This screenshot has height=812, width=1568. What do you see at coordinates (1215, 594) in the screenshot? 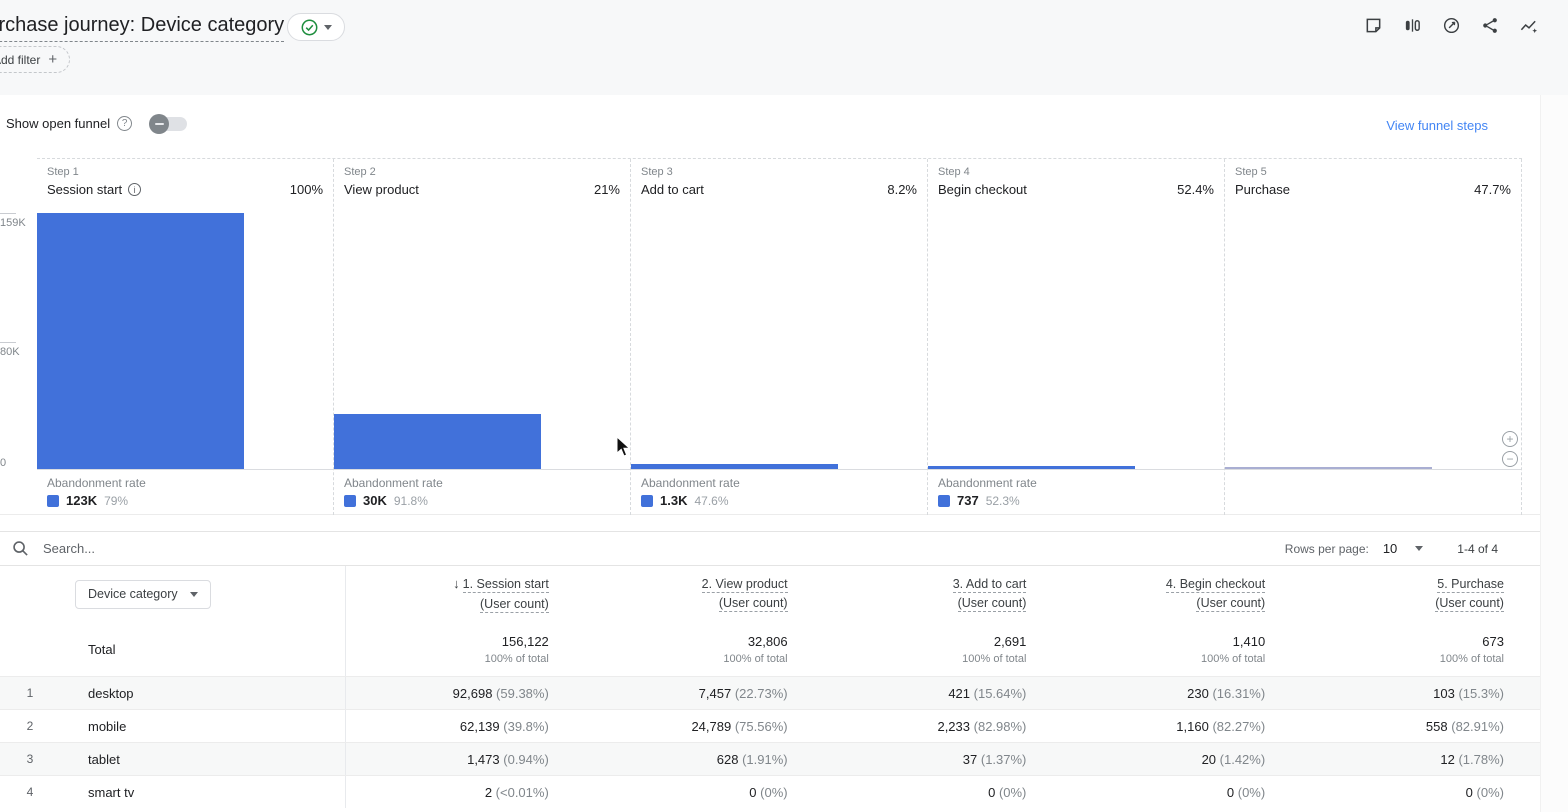
I see `column-header-begin-checkout: 4. Begin checkout (User count)` at bounding box center [1215, 594].